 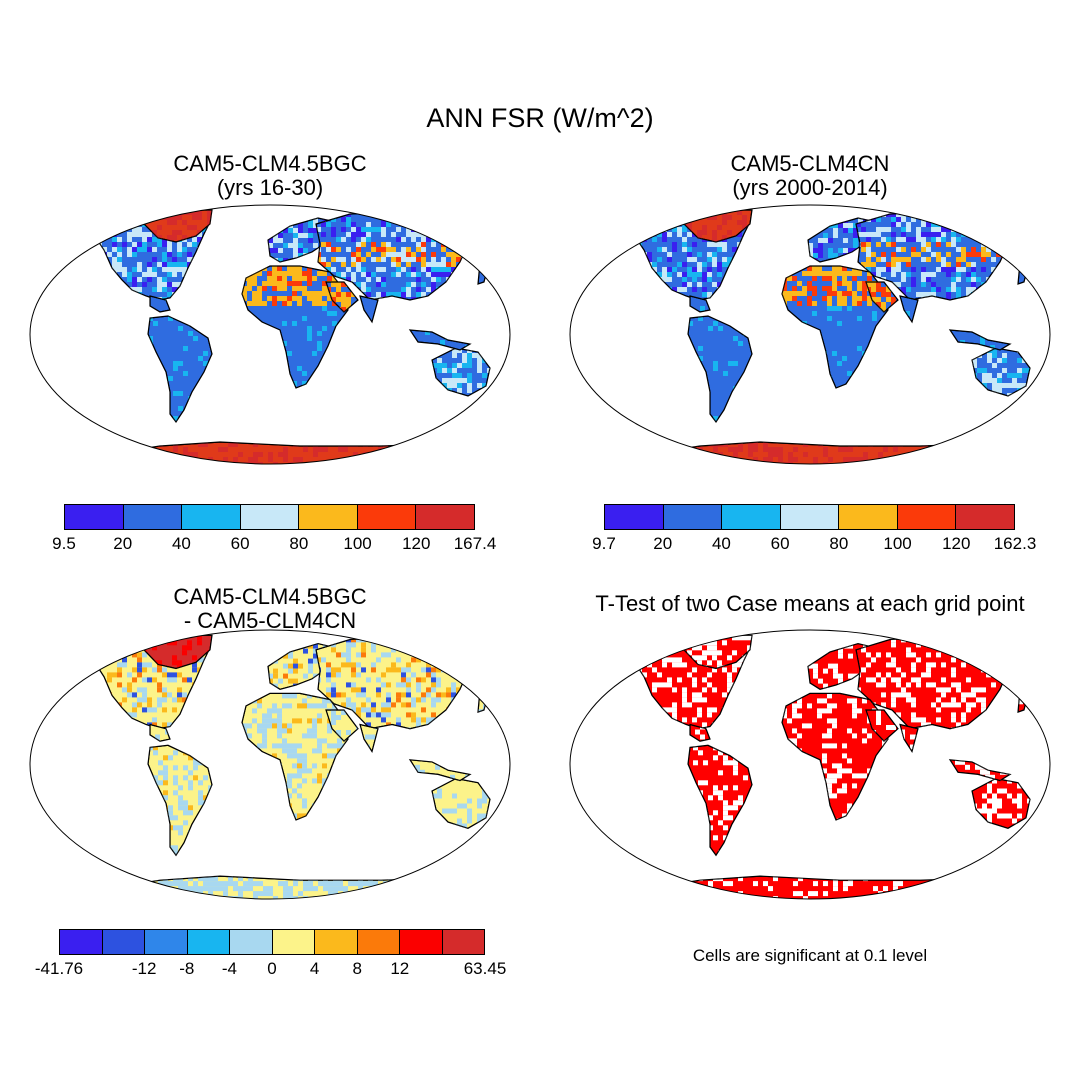 What do you see at coordinates (1015, 543) in the screenshot?
I see `colorbar-tick-label: 162.3` at bounding box center [1015, 543].